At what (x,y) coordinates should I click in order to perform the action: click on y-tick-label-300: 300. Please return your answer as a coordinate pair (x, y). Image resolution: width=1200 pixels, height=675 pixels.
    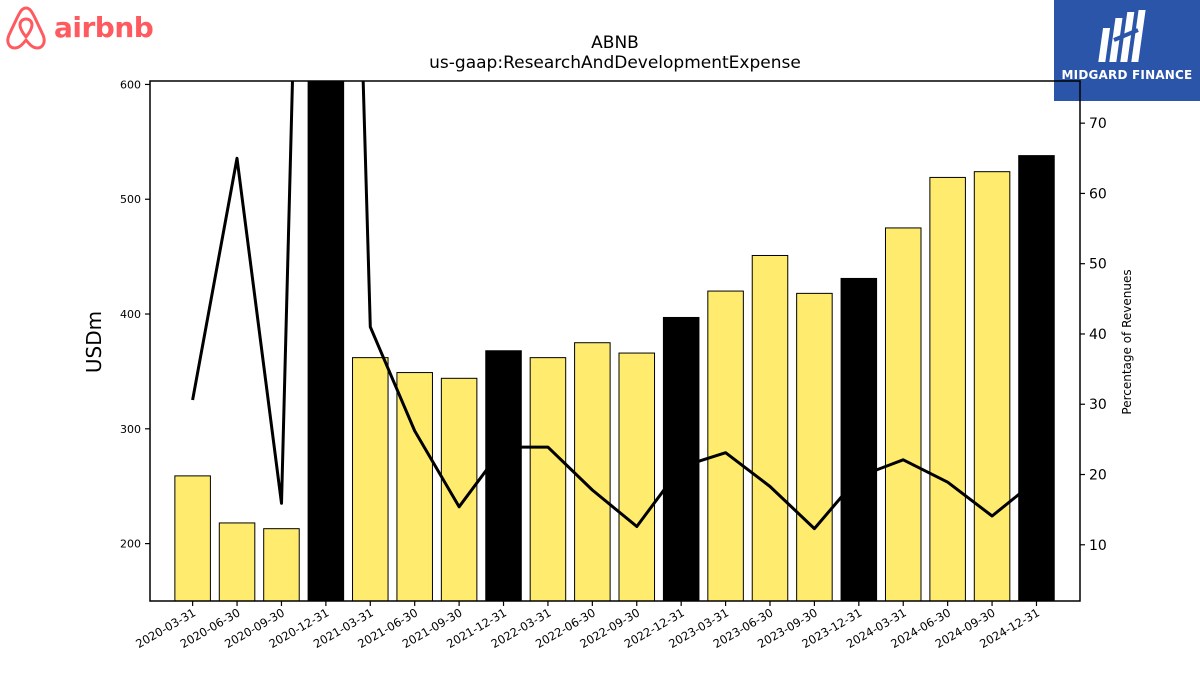
    Looking at the image, I should click on (130, 429).